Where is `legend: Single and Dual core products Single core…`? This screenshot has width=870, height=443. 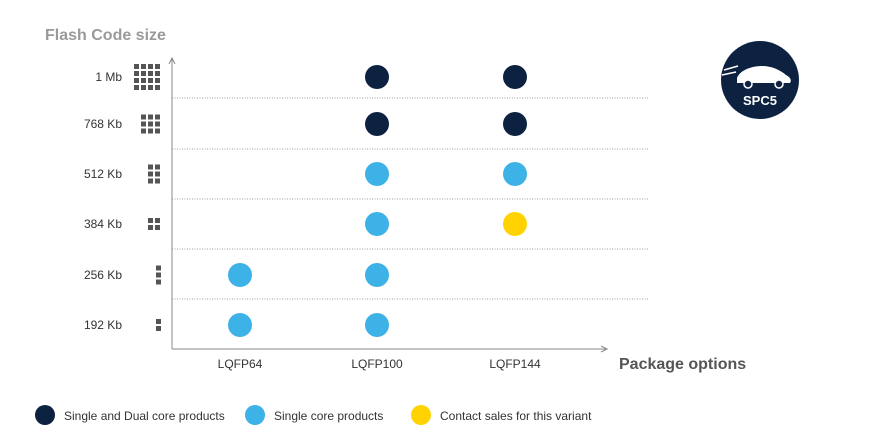 legend: Single and Dual core products Single core… is located at coordinates (313, 415).